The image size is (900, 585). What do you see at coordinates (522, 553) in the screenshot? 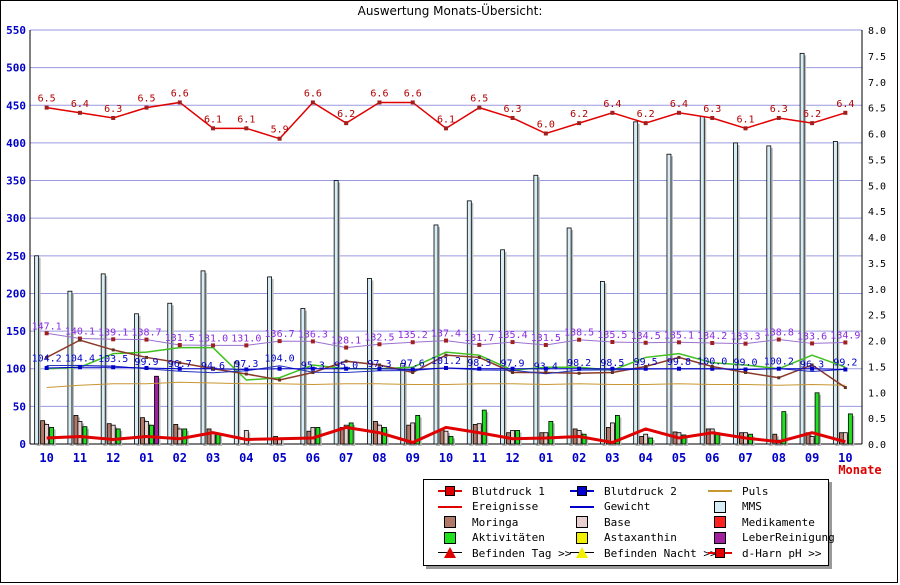
I see `legend-label: Befinden Tag >>` at bounding box center [522, 553].